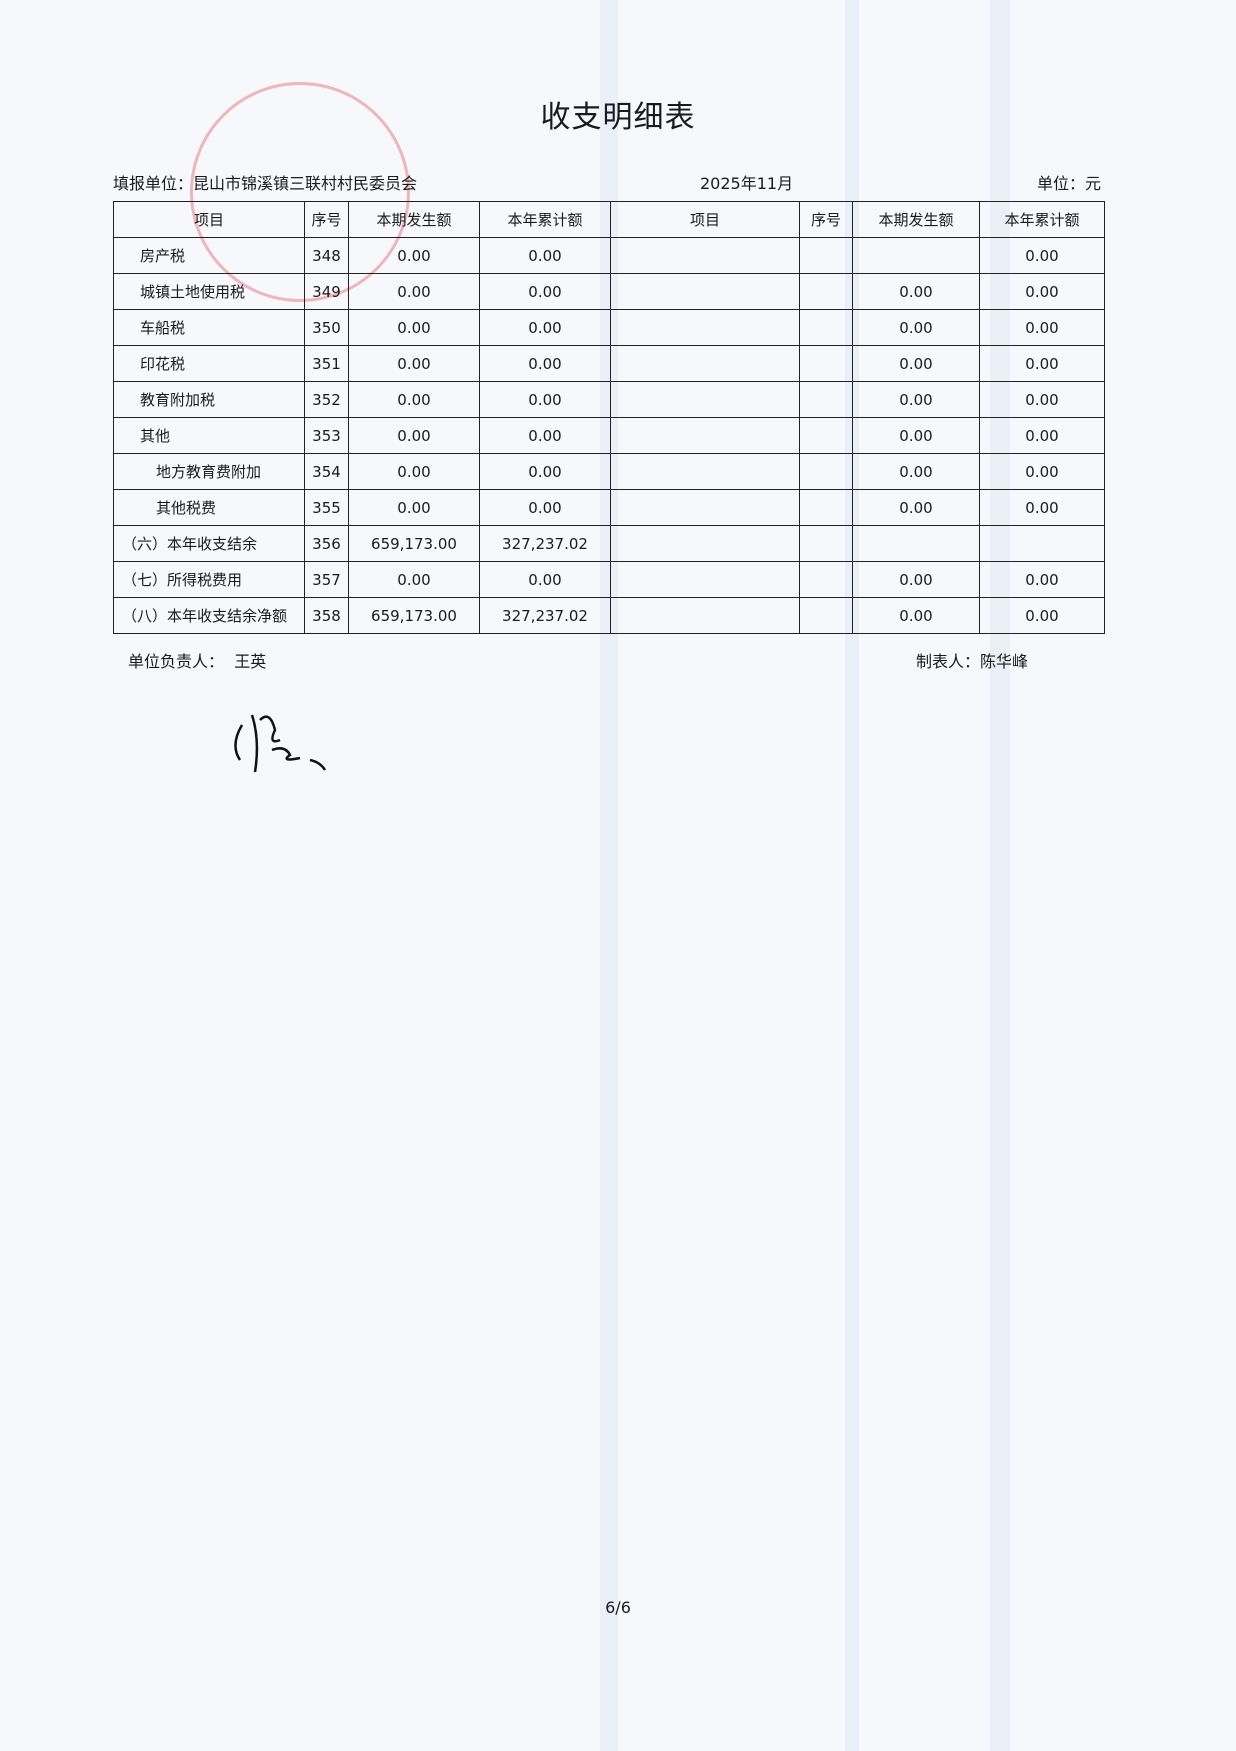 The height and width of the screenshot is (1751, 1236). Describe the element at coordinates (1004, 661) in the screenshot. I see `preparer-name: 陈华峰` at that location.